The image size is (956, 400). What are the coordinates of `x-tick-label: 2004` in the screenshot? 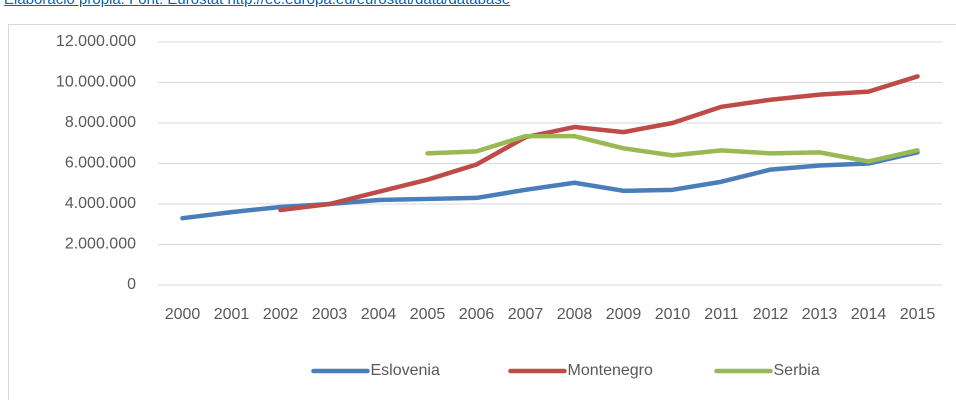 It's located at (379, 314).